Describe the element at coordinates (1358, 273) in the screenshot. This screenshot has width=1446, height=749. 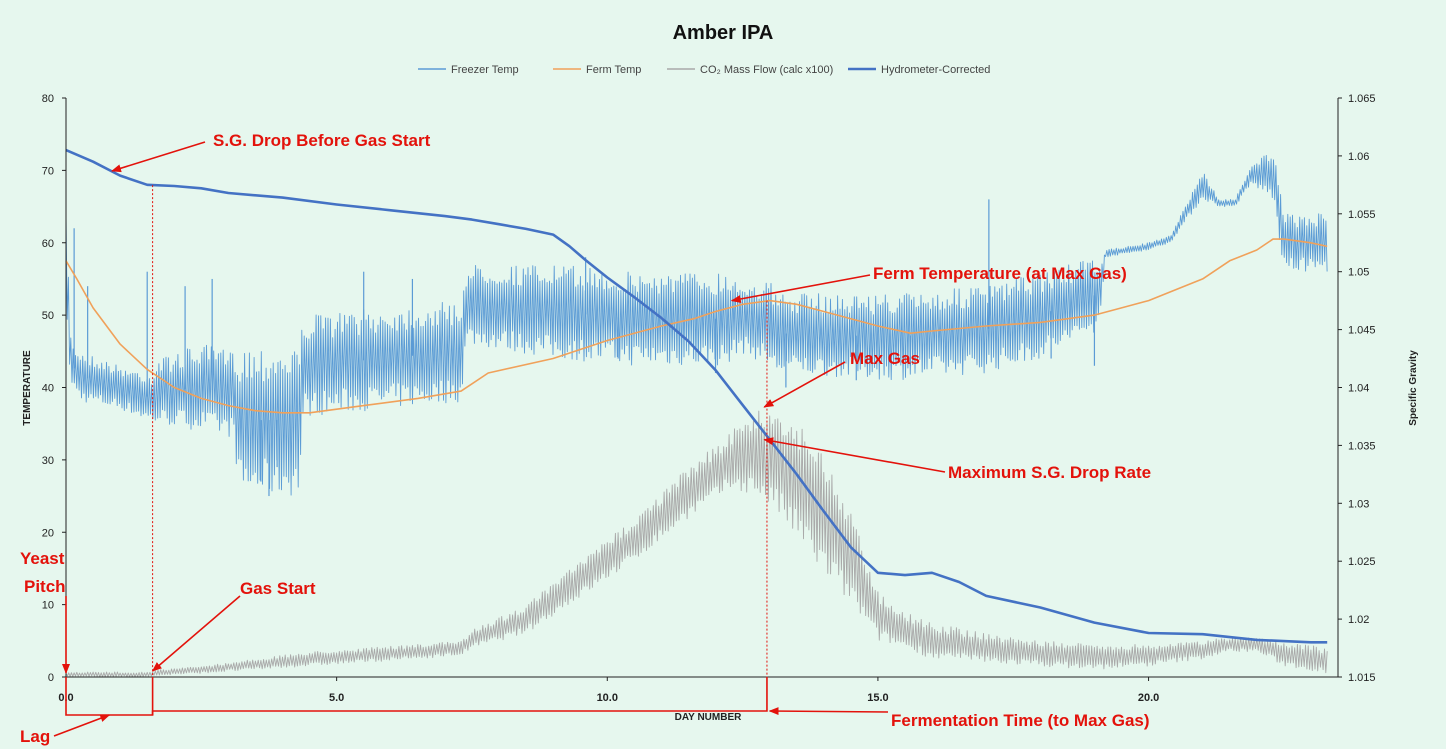
I see `y-right-tick-label: 1.05` at that location.